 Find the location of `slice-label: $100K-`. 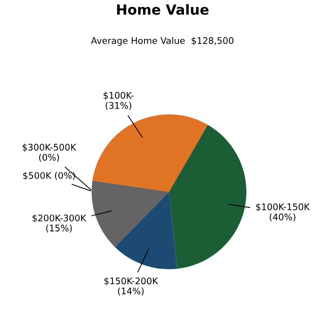

slice-label: $100K- is located at coordinates (119, 96).